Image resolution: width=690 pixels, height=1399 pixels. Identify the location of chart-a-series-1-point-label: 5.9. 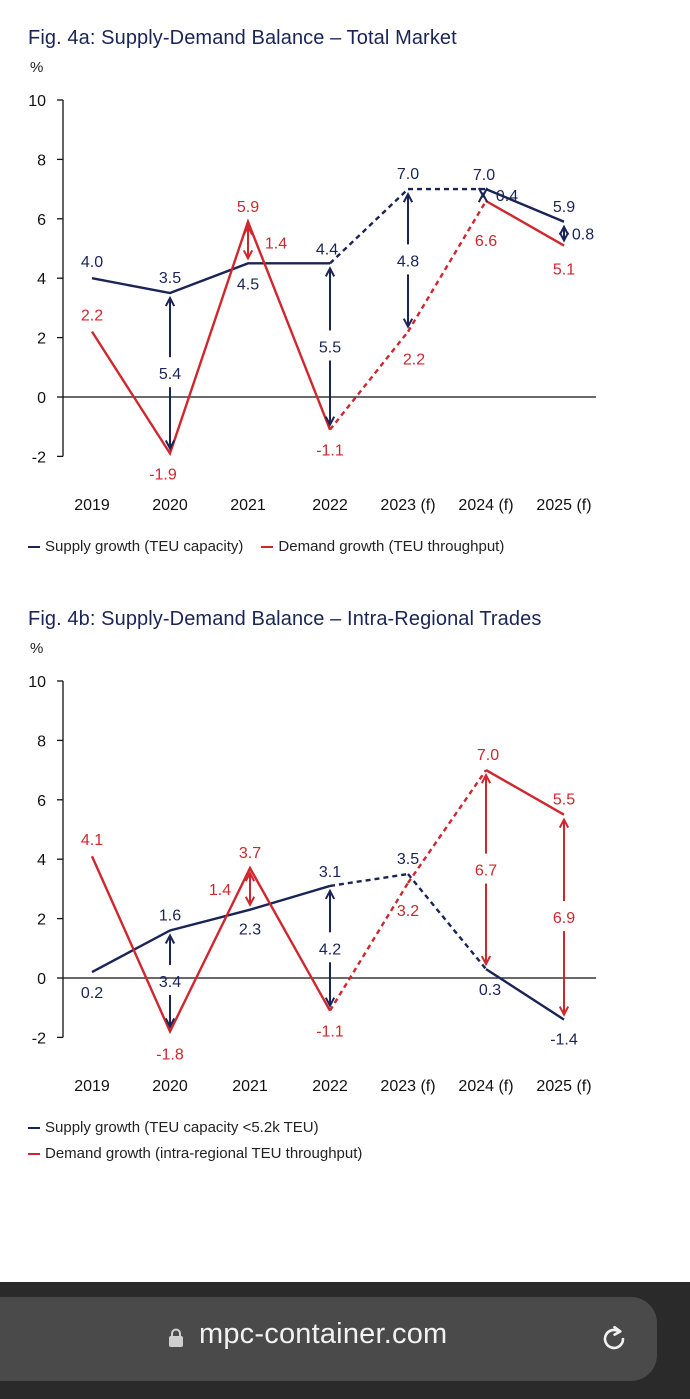
(248, 207).